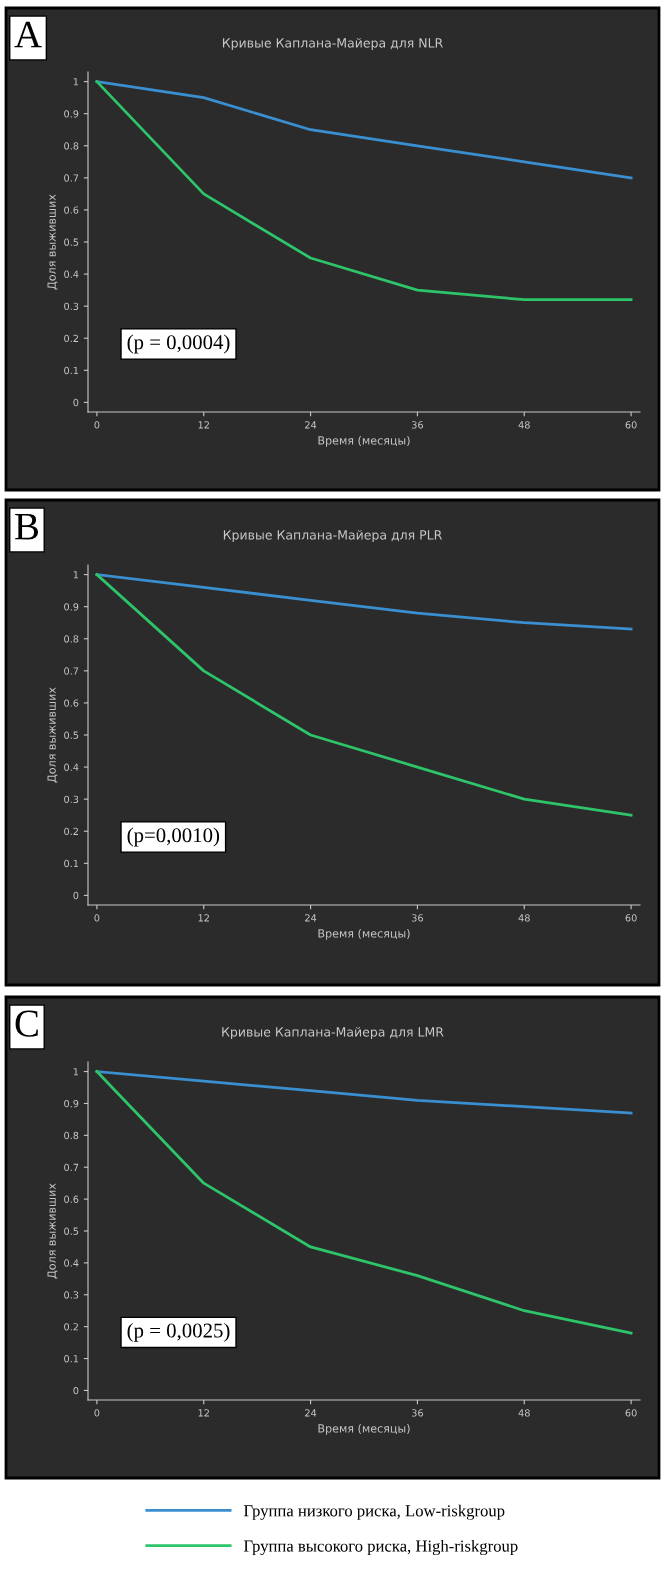 This screenshot has height=1578, width=665. What do you see at coordinates (178, 344) in the screenshot?
I see `annotation: (p = 0,0004)` at bounding box center [178, 344].